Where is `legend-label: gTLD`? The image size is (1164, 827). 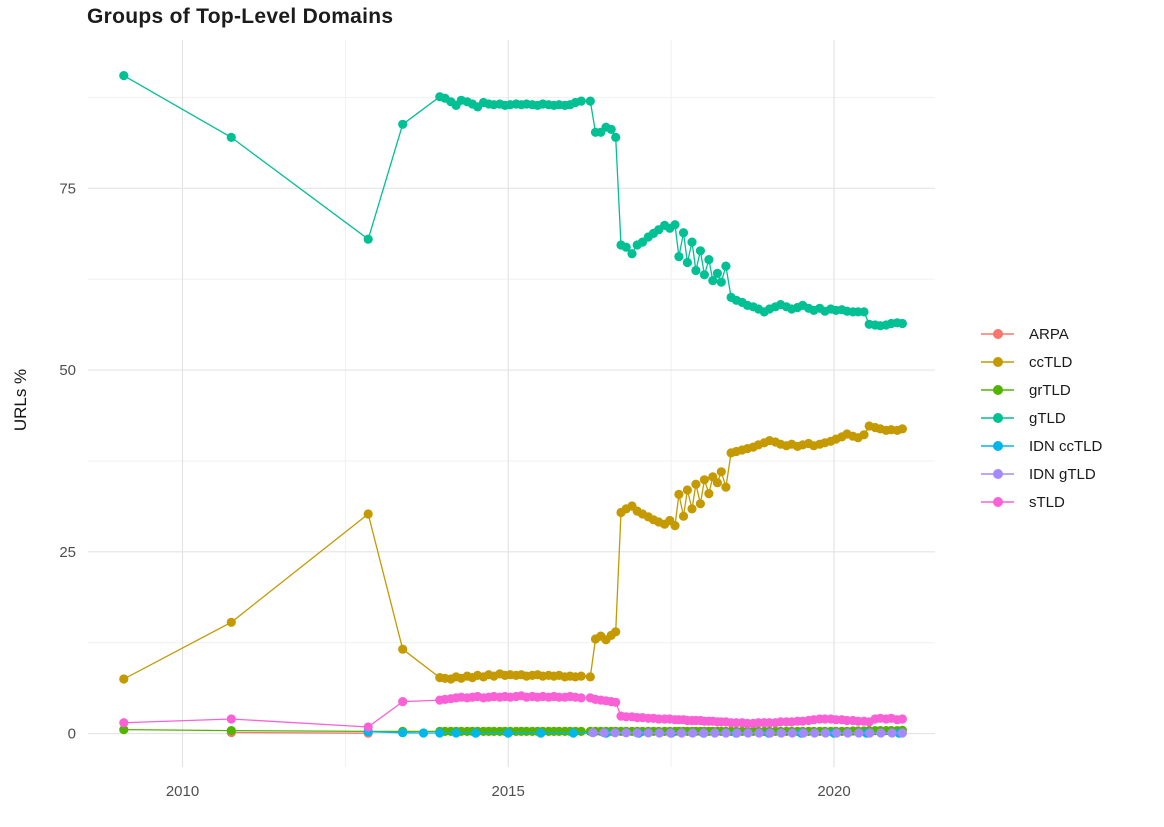 legend-label: gTLD is located at coordinates (1047, 418).